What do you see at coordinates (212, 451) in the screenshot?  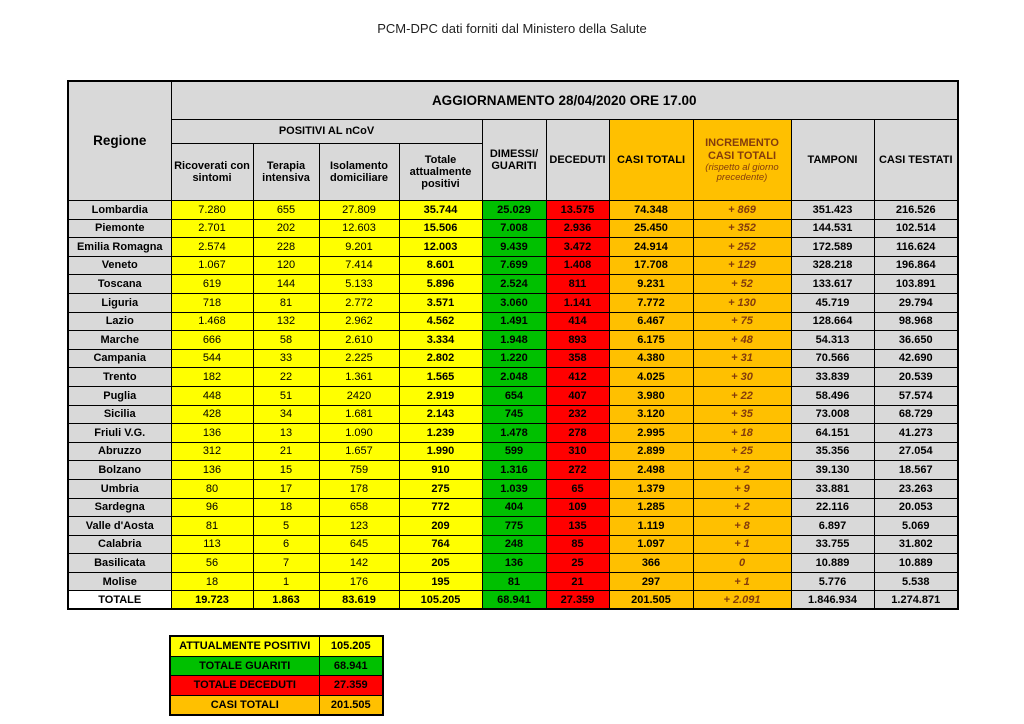 I see `value-cell: 312` at bounding box center [212, 451].